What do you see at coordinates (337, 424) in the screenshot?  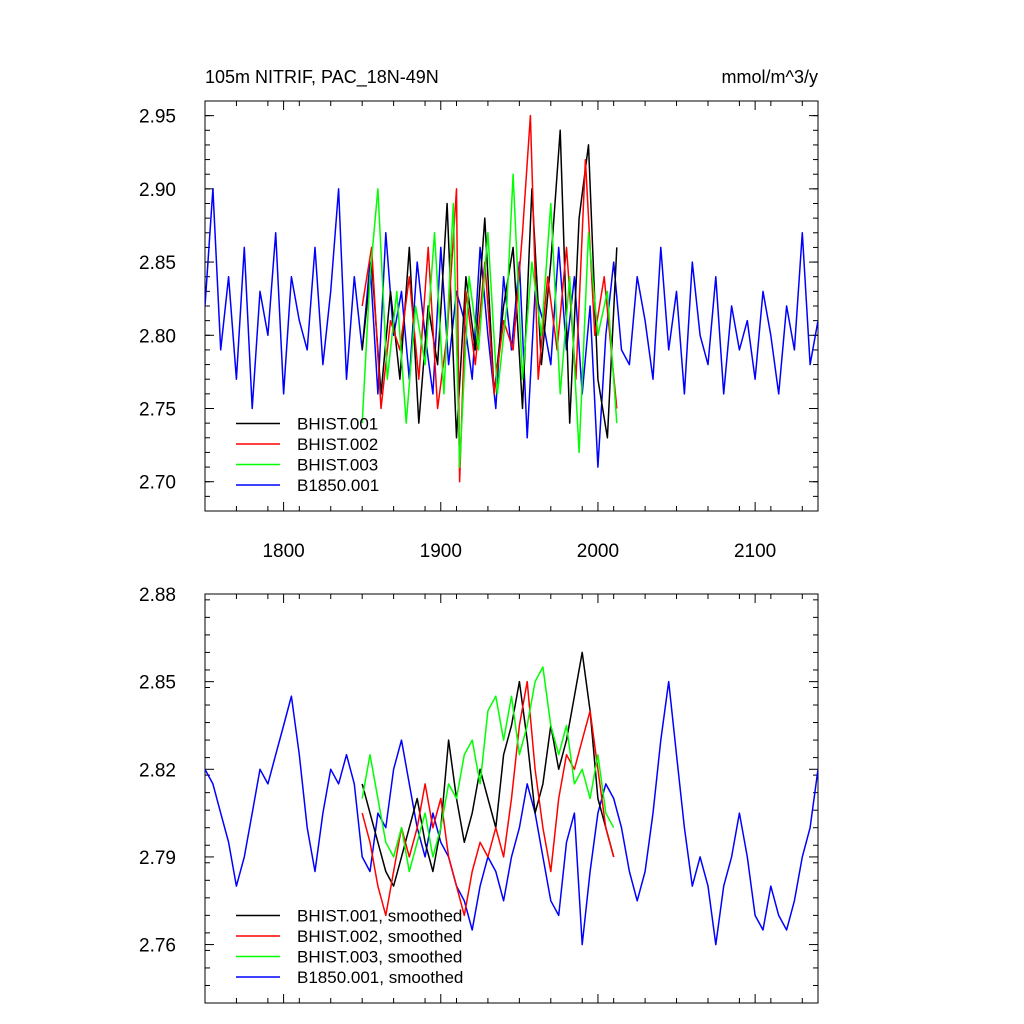 I see `top-legend-label-bhist-001: BHIST.001` at bounding box center [337, 424].